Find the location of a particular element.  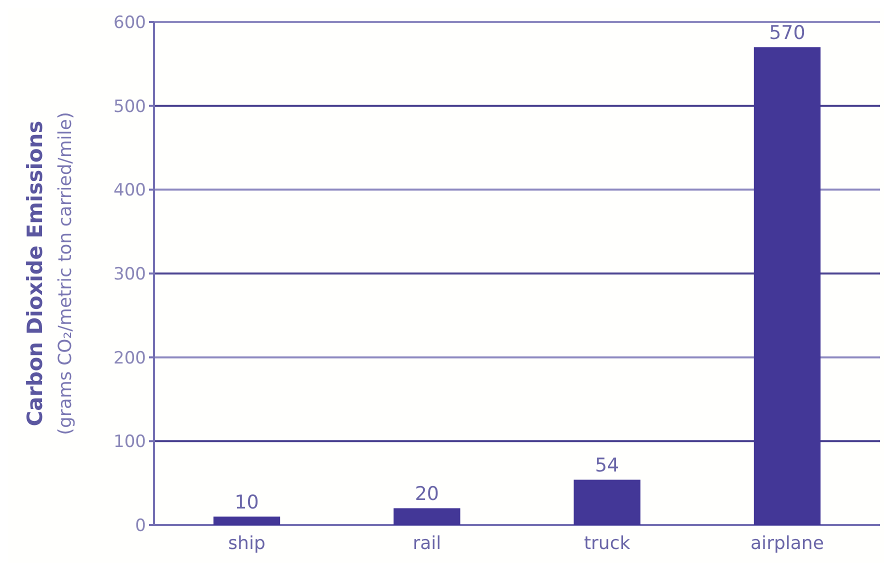

x-tick-label: airplane is located at coordinates (787, 543).